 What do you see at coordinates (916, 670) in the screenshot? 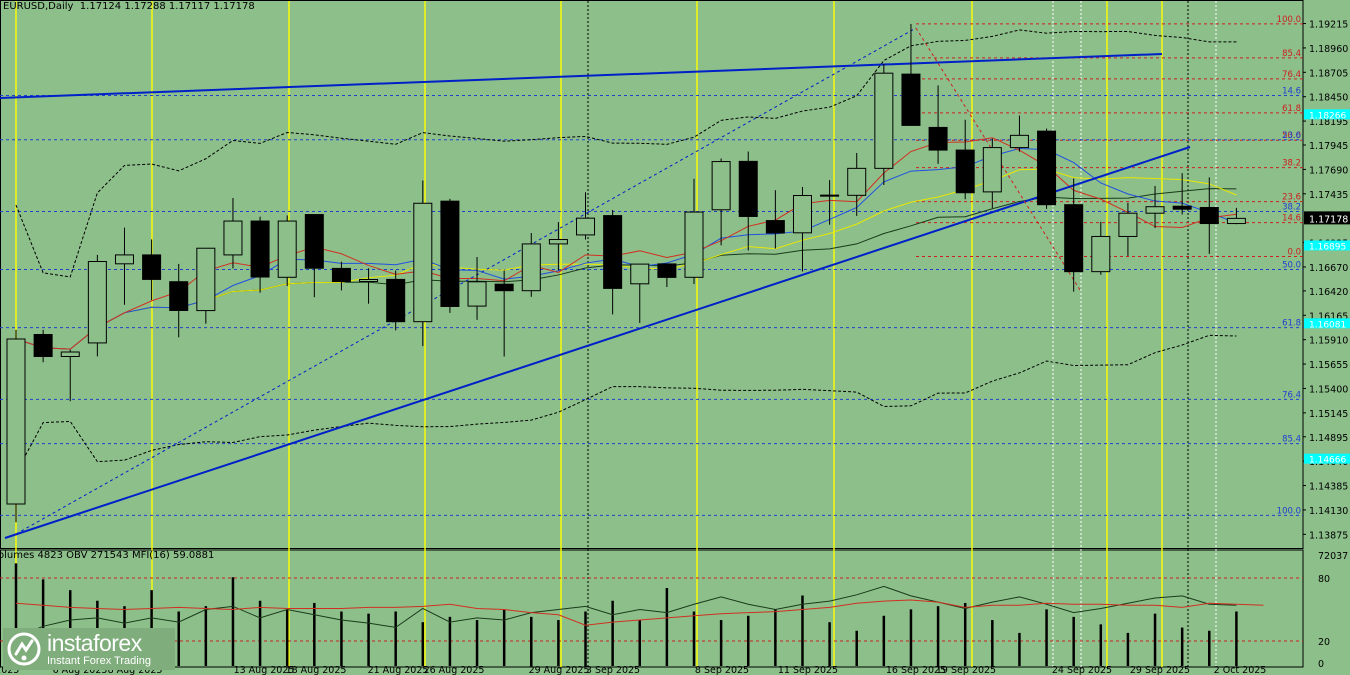
I see `x-date-label: 16 Sep 2025` at bounding box center [916, 670].